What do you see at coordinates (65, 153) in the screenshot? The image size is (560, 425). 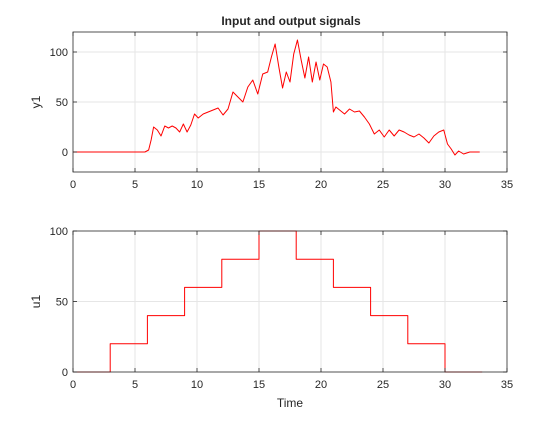 I see `y1-ytick-label-0: 0` at bounding box center [65, 153].